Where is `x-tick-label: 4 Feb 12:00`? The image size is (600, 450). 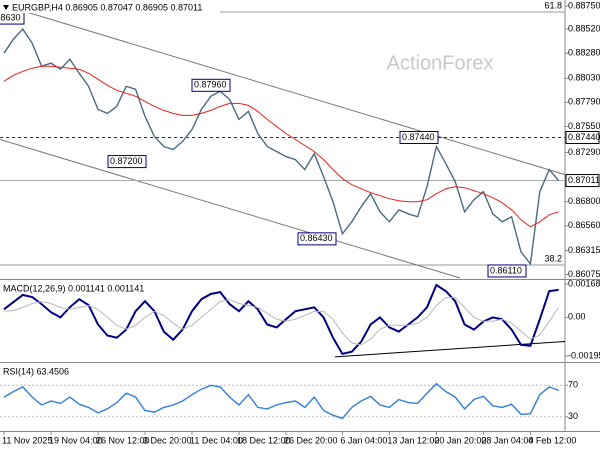 x-tick-label: 4 Feb 12:00 is located at coordinates (552, 440).